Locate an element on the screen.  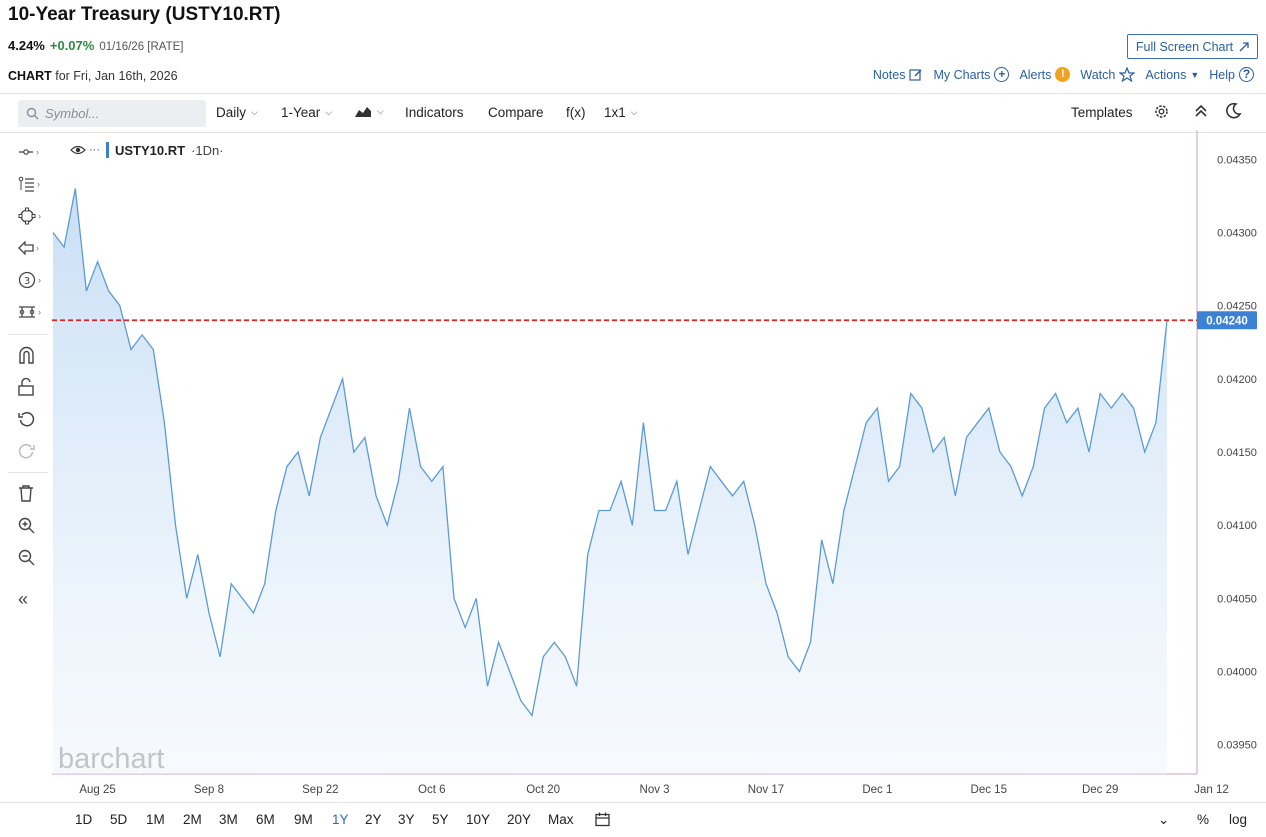
percent-toggle: % is located at coordinates (1203, 819).